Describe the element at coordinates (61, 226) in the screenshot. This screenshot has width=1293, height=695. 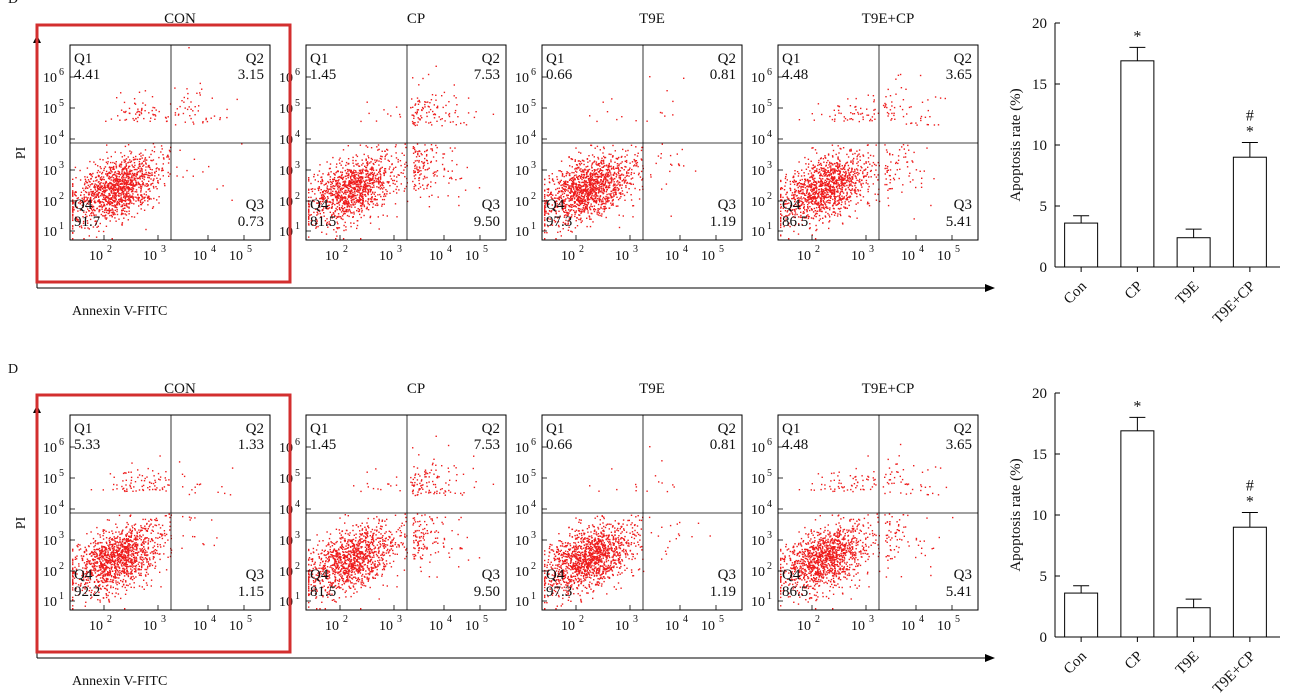
I see `y-tick-exponent: 1` at that location.